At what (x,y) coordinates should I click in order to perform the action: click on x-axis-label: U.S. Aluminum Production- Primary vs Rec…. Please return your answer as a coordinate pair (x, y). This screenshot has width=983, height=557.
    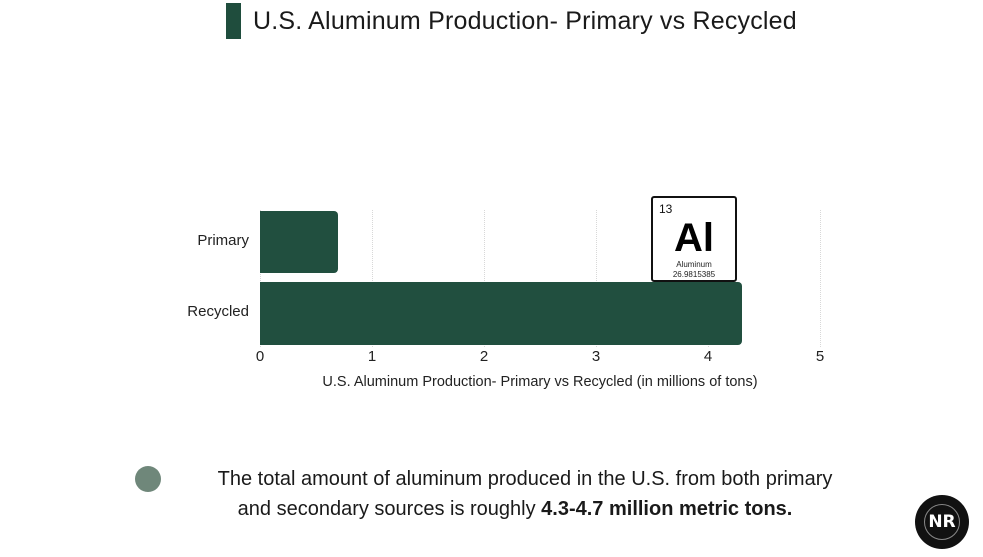
    Looking at the image, I should click on (540, 382).